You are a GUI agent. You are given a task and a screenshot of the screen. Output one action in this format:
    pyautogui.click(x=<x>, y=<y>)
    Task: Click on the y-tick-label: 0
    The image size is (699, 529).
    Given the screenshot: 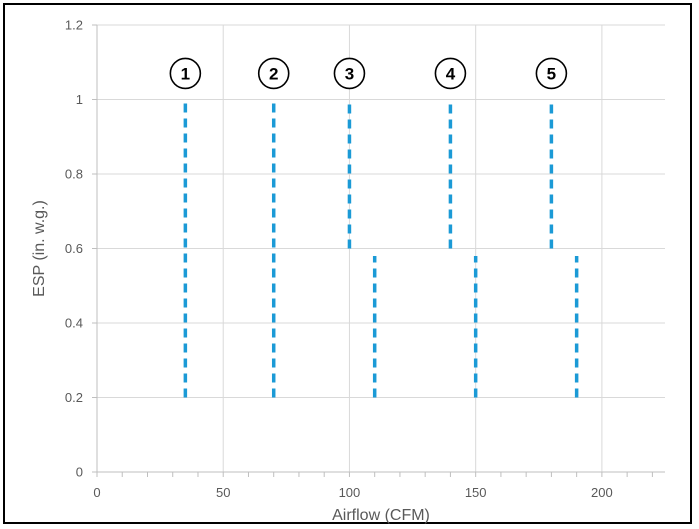 What is the action you would take?
    pyautogui.click(x=79, y=472)
    